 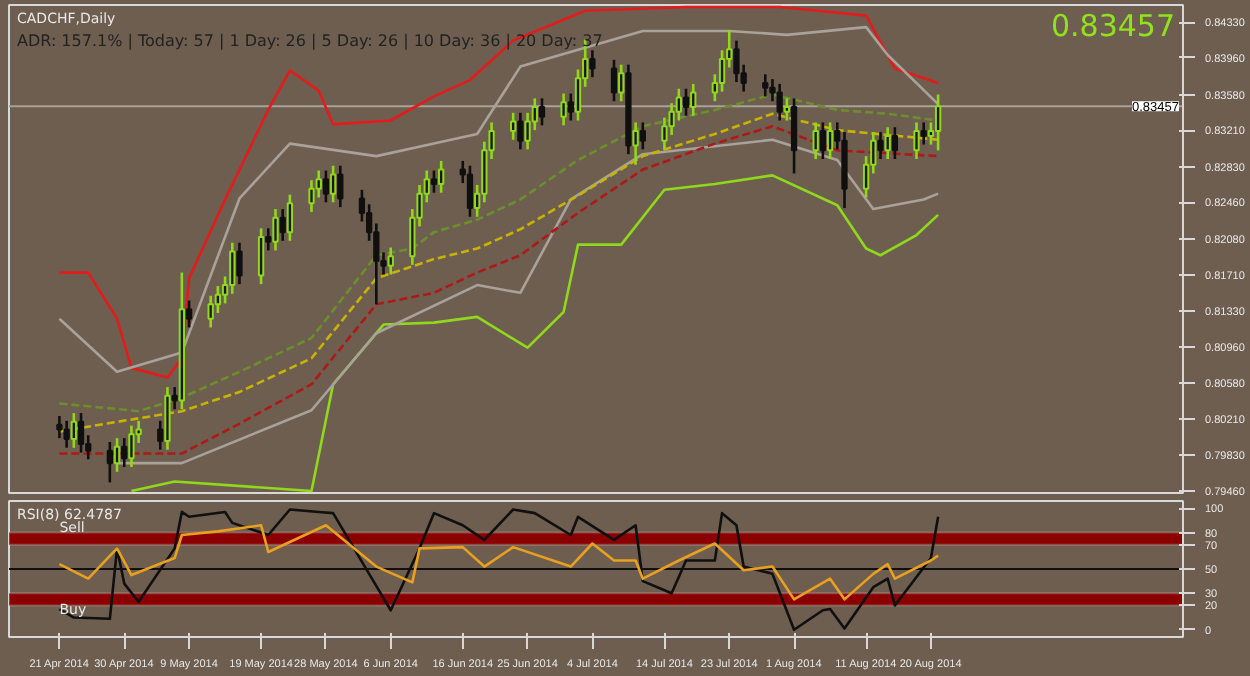 I want to click on annotation: 0.83457, so click(x=1112, y=26).